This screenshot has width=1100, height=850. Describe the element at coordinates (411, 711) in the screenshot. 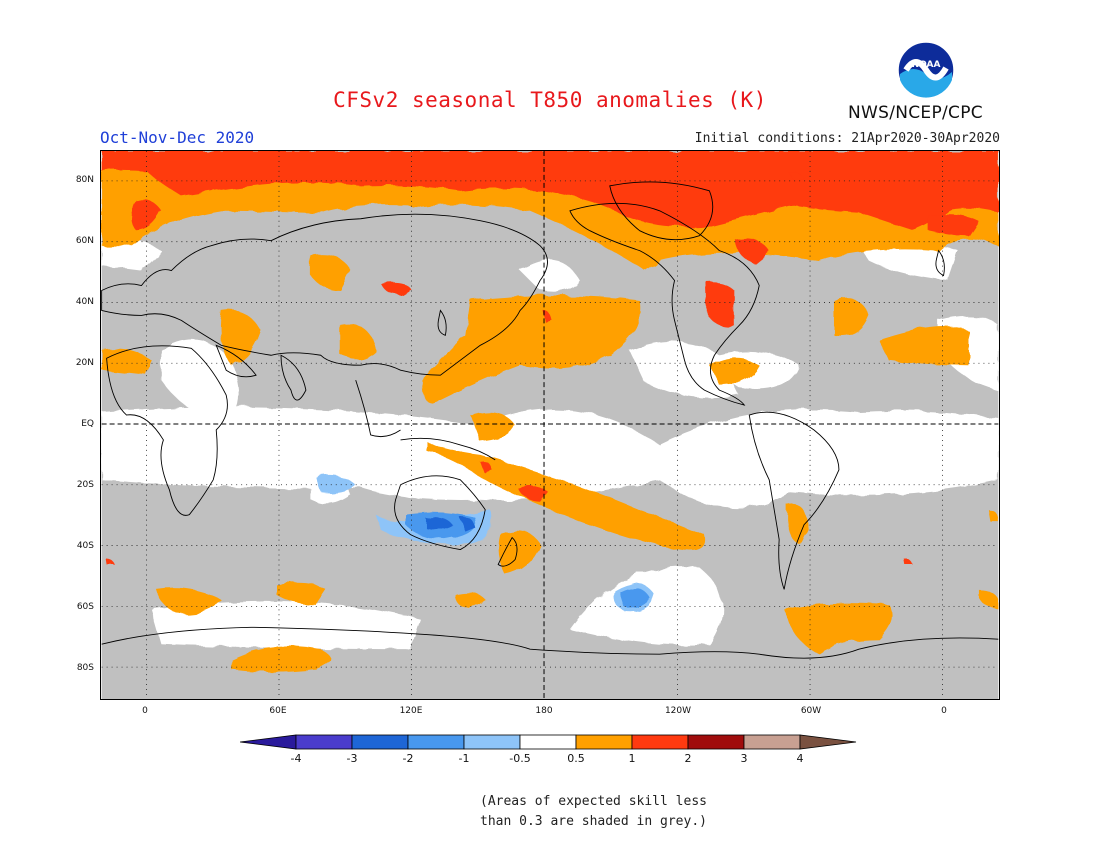

I see `lon-label: 120E` at that location.